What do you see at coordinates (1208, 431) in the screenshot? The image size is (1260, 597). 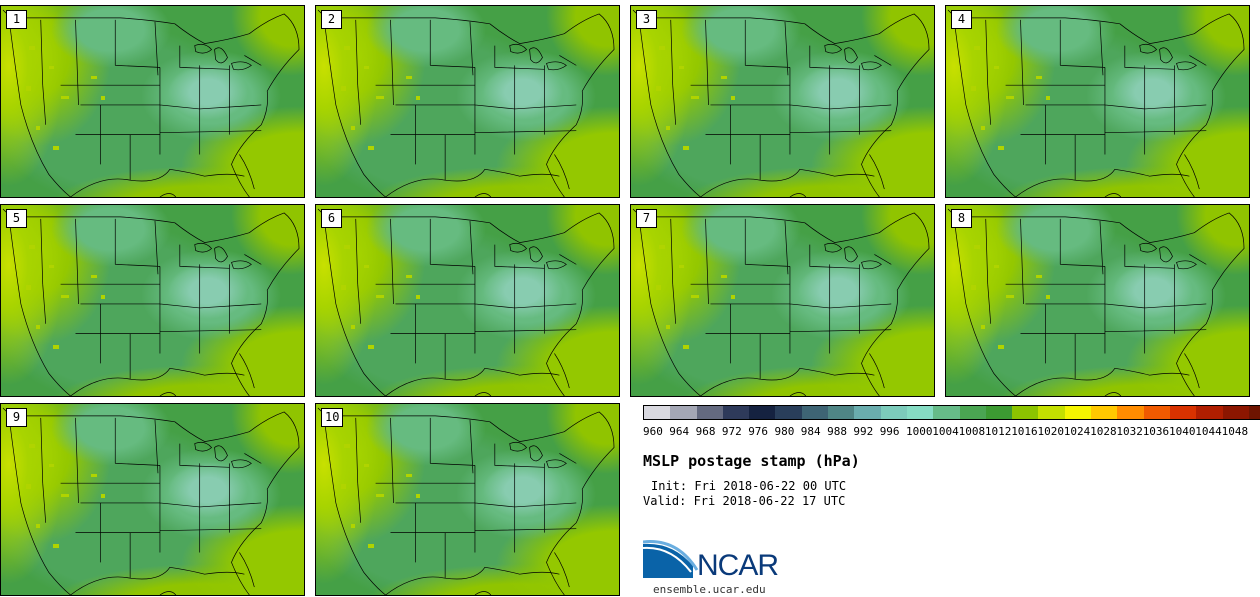 I see `colorbar-tick-label: 1044` at bounding box center [1208, 431].